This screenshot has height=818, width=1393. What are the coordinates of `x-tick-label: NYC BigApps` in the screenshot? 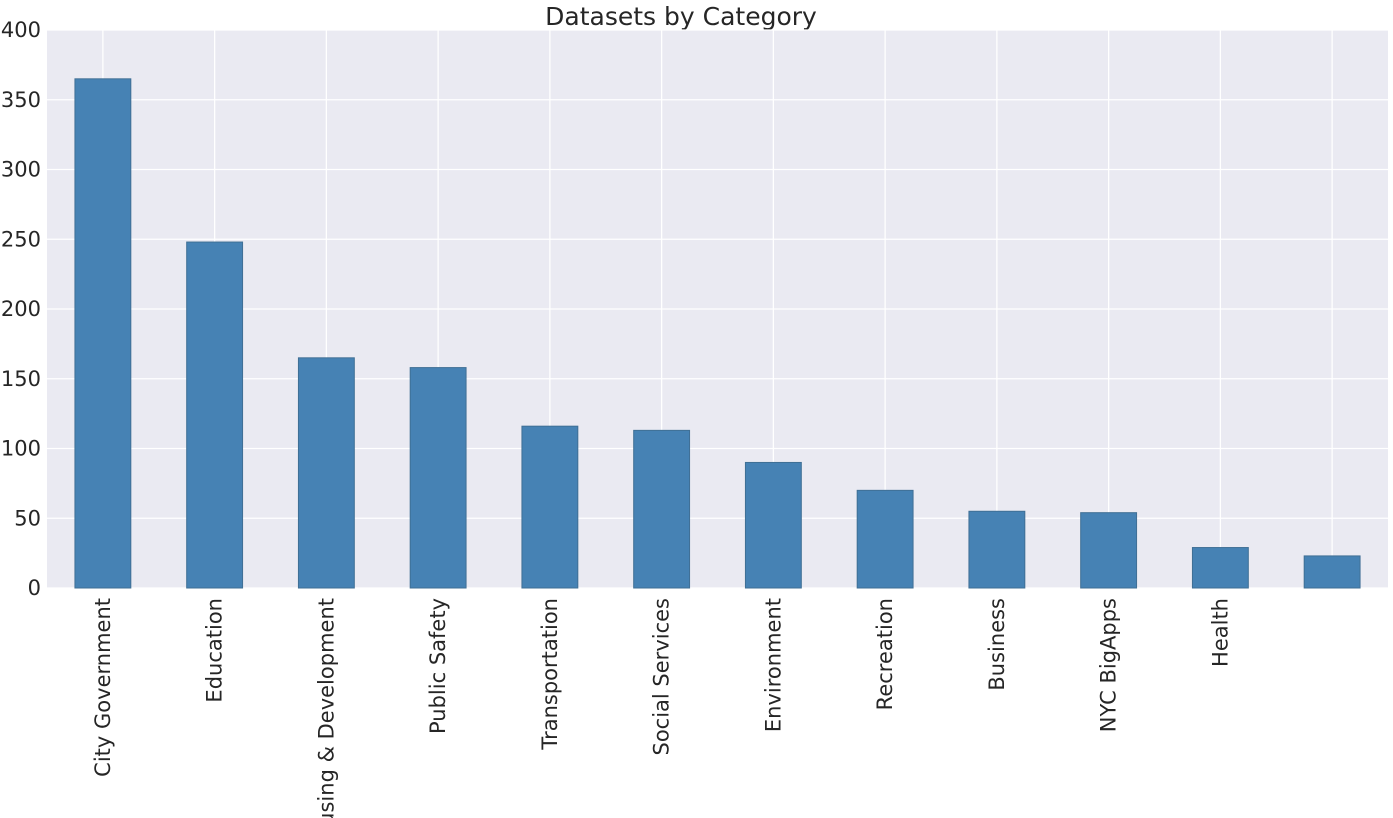 It's located at (1109, 665).